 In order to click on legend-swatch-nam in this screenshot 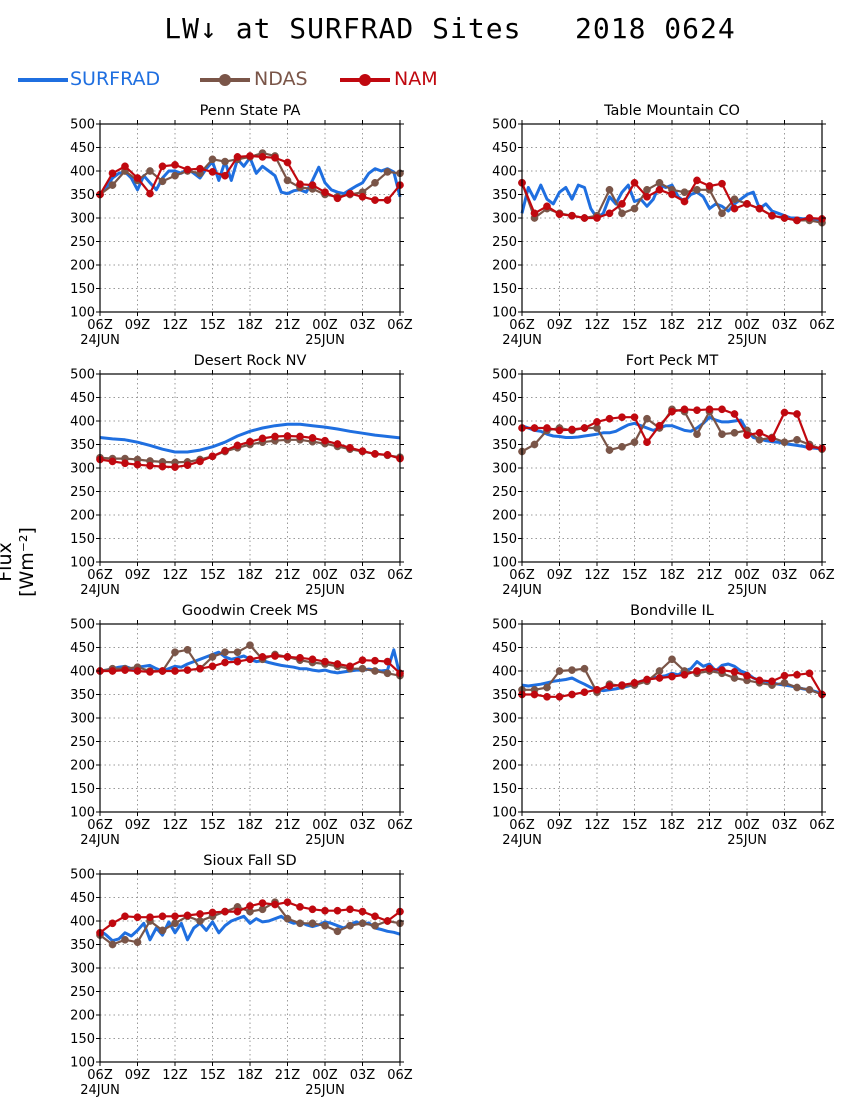, I will do `click(365, 80)`.